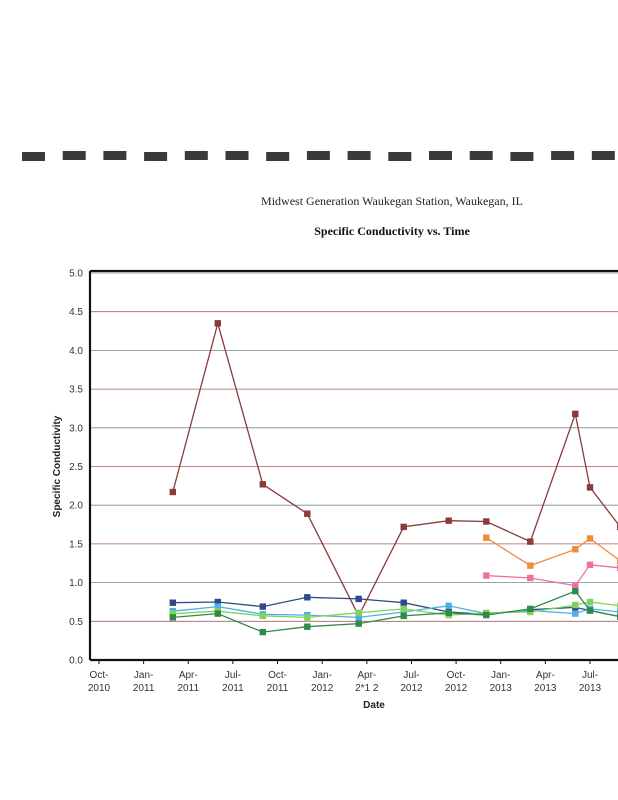  Describe the element at coordinates (367, 688) in the screenshot. I see `x-tick-label: 2*1 2` at that location.